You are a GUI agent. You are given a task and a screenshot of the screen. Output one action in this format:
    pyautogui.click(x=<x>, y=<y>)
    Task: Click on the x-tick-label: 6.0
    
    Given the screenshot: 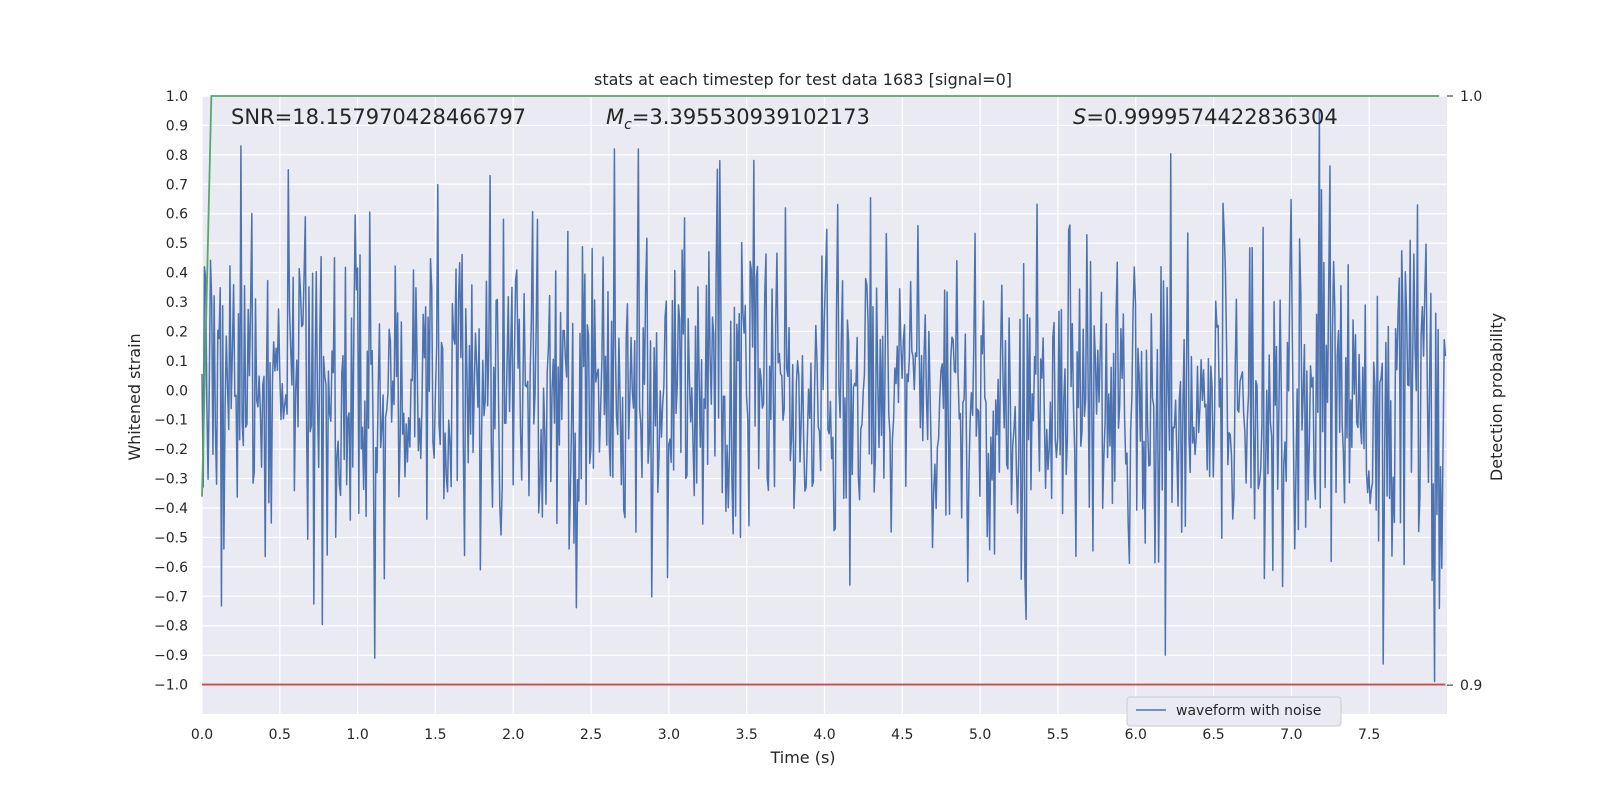 What is the action you would take?
    pyautogui.click(x=1136, y=735)
    